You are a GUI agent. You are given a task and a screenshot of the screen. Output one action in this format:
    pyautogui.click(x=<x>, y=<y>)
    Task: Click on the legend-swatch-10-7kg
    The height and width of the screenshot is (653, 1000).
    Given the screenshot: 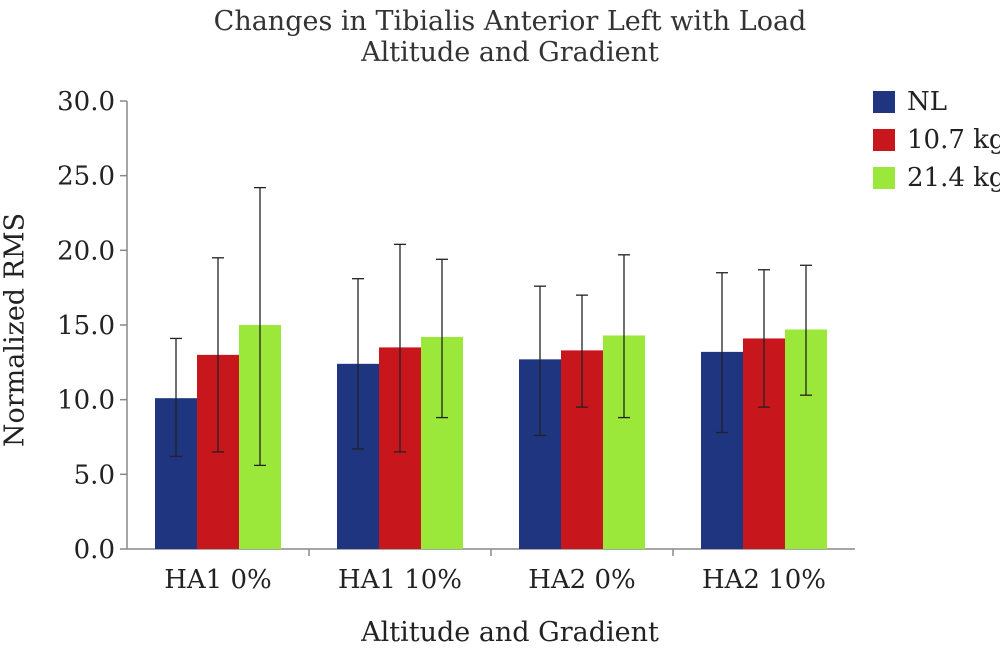 What is the action you would take?
    pyautogui.click(x=884, y=140)
    